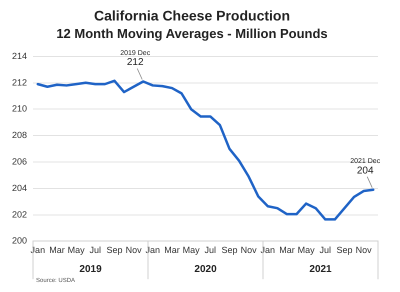 The height and width of the screenshot is (292, 400). Describe the element at coordinates (20, 241) in the screenshot. I see `y-tick-label: 200` at that location.